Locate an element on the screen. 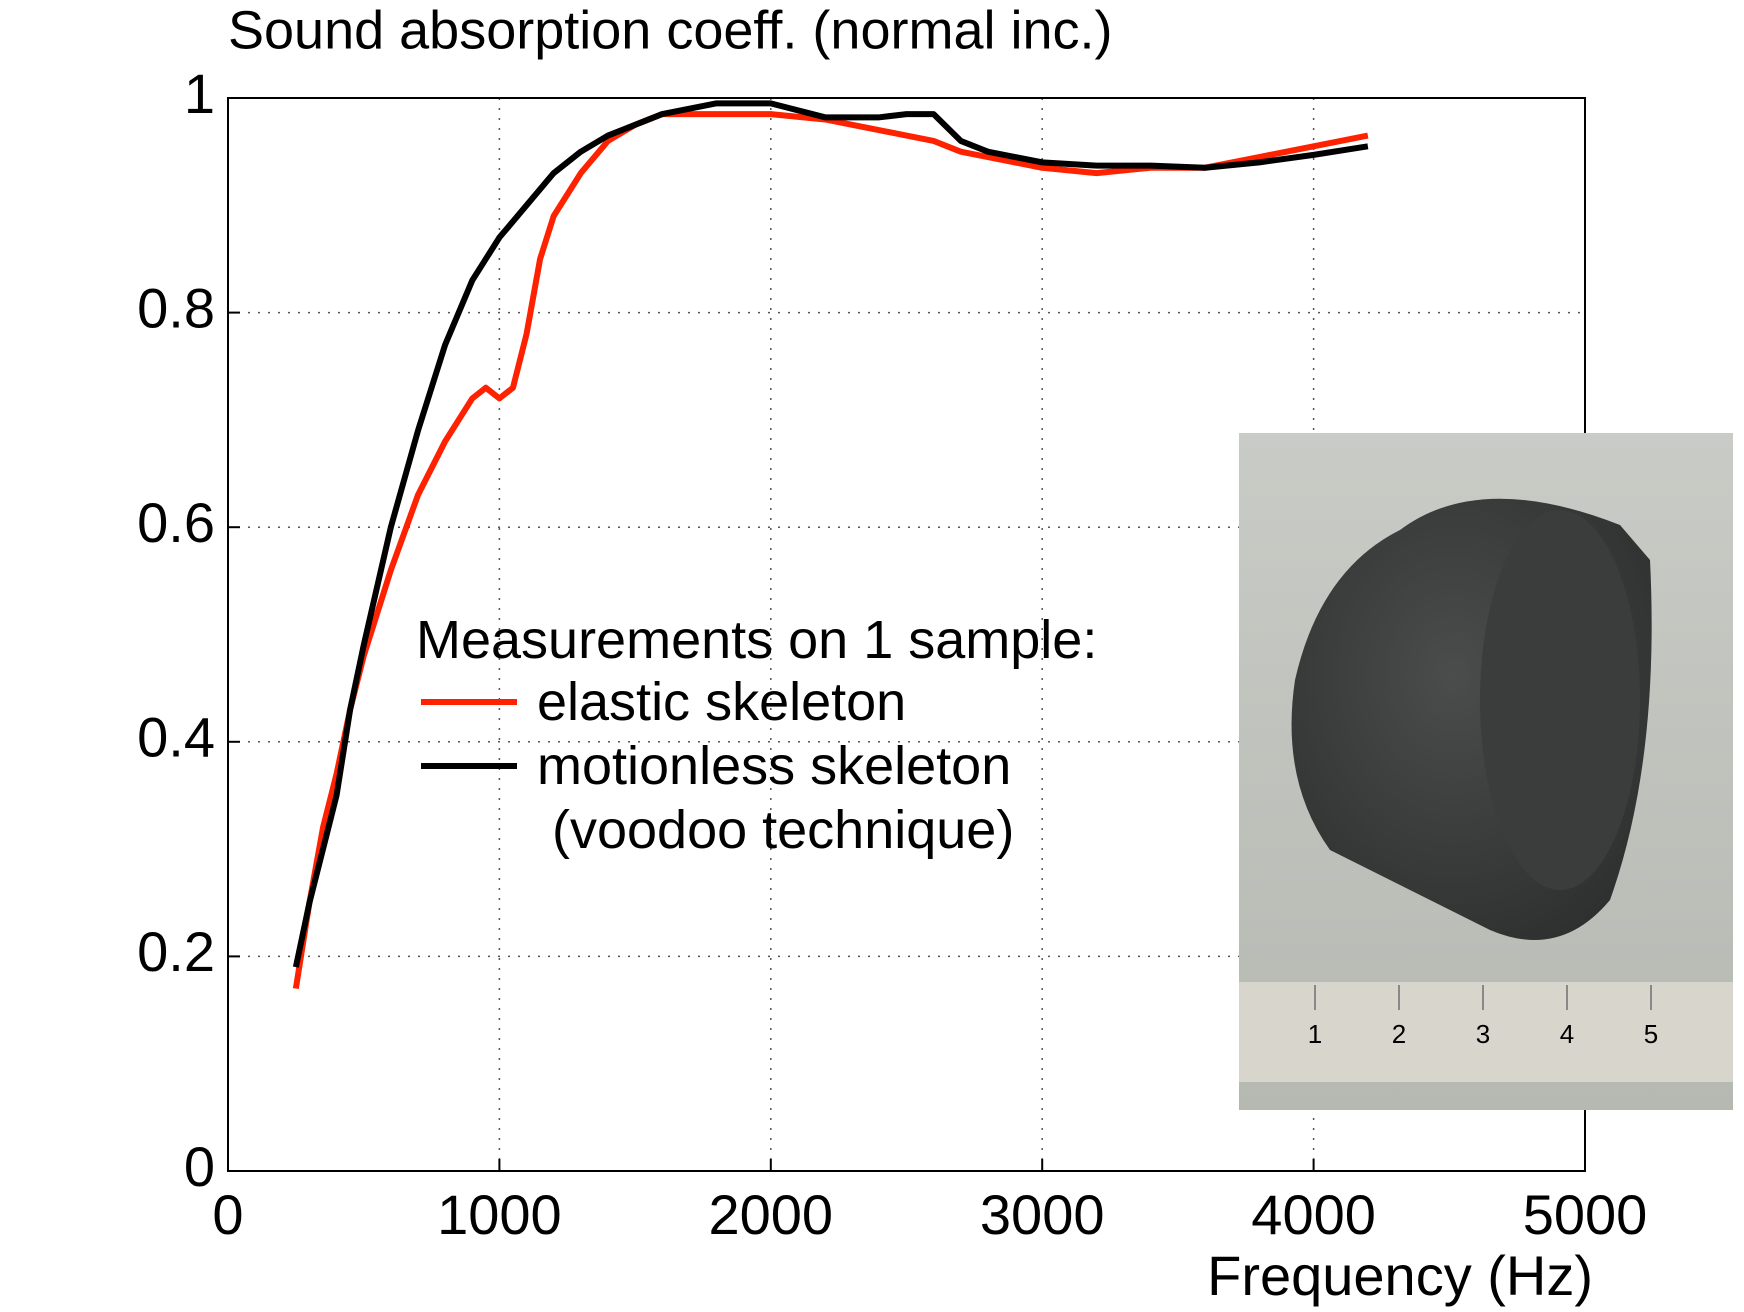 This screenshot has height=1312, width=1744. x-tick-label: 4000 is located at coordinates (1313, 1214).